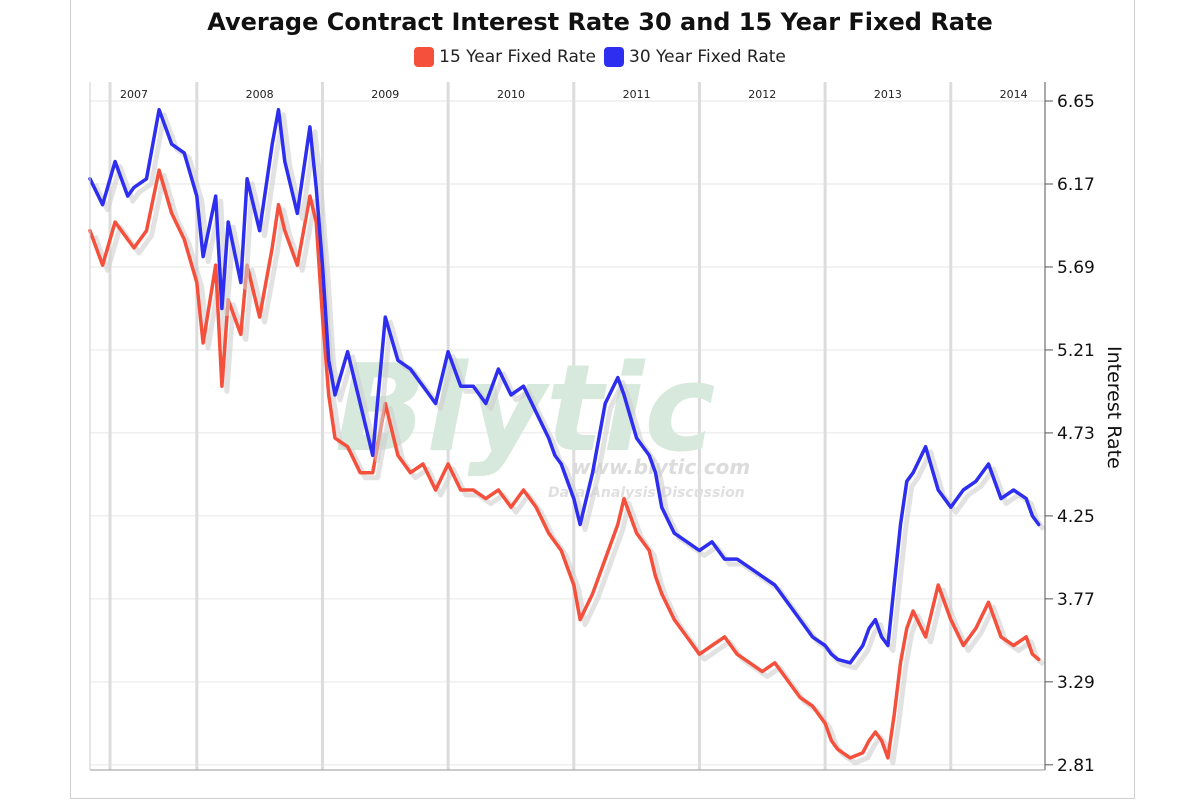  Describe the element at coordinates (1076, 766) in the screenshot. I see `y-tick-label: 2.81` at that location.